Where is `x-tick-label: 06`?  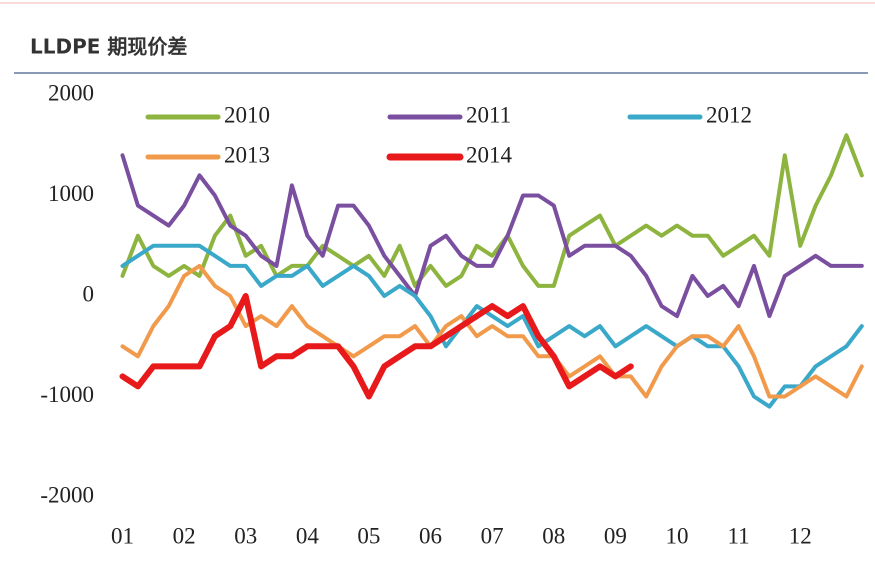 x-tick-label: 06 is located at coordinates (430, 535).